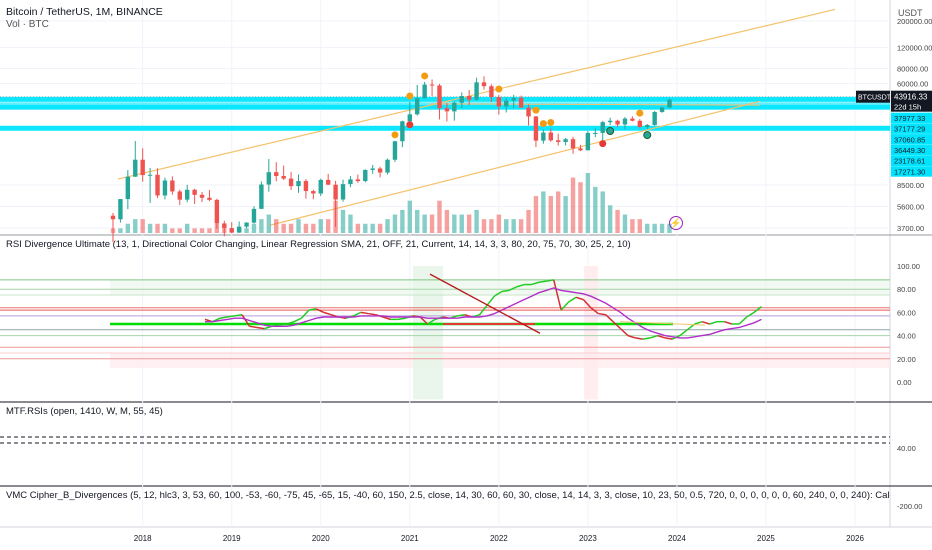 Image resolution: width=932 pixels, height=550 pixels. What do you see at coordinates (875, 98) in the screenshot?
I see `symbol-tag: BTCUSDT` at bounding box center [875, 98].